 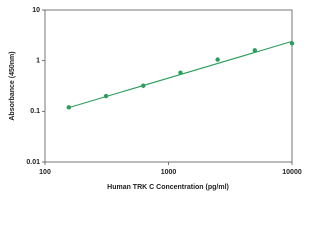 I want to click on y-axis-title: Absorbance (450nm), so click(x=12, y=85).